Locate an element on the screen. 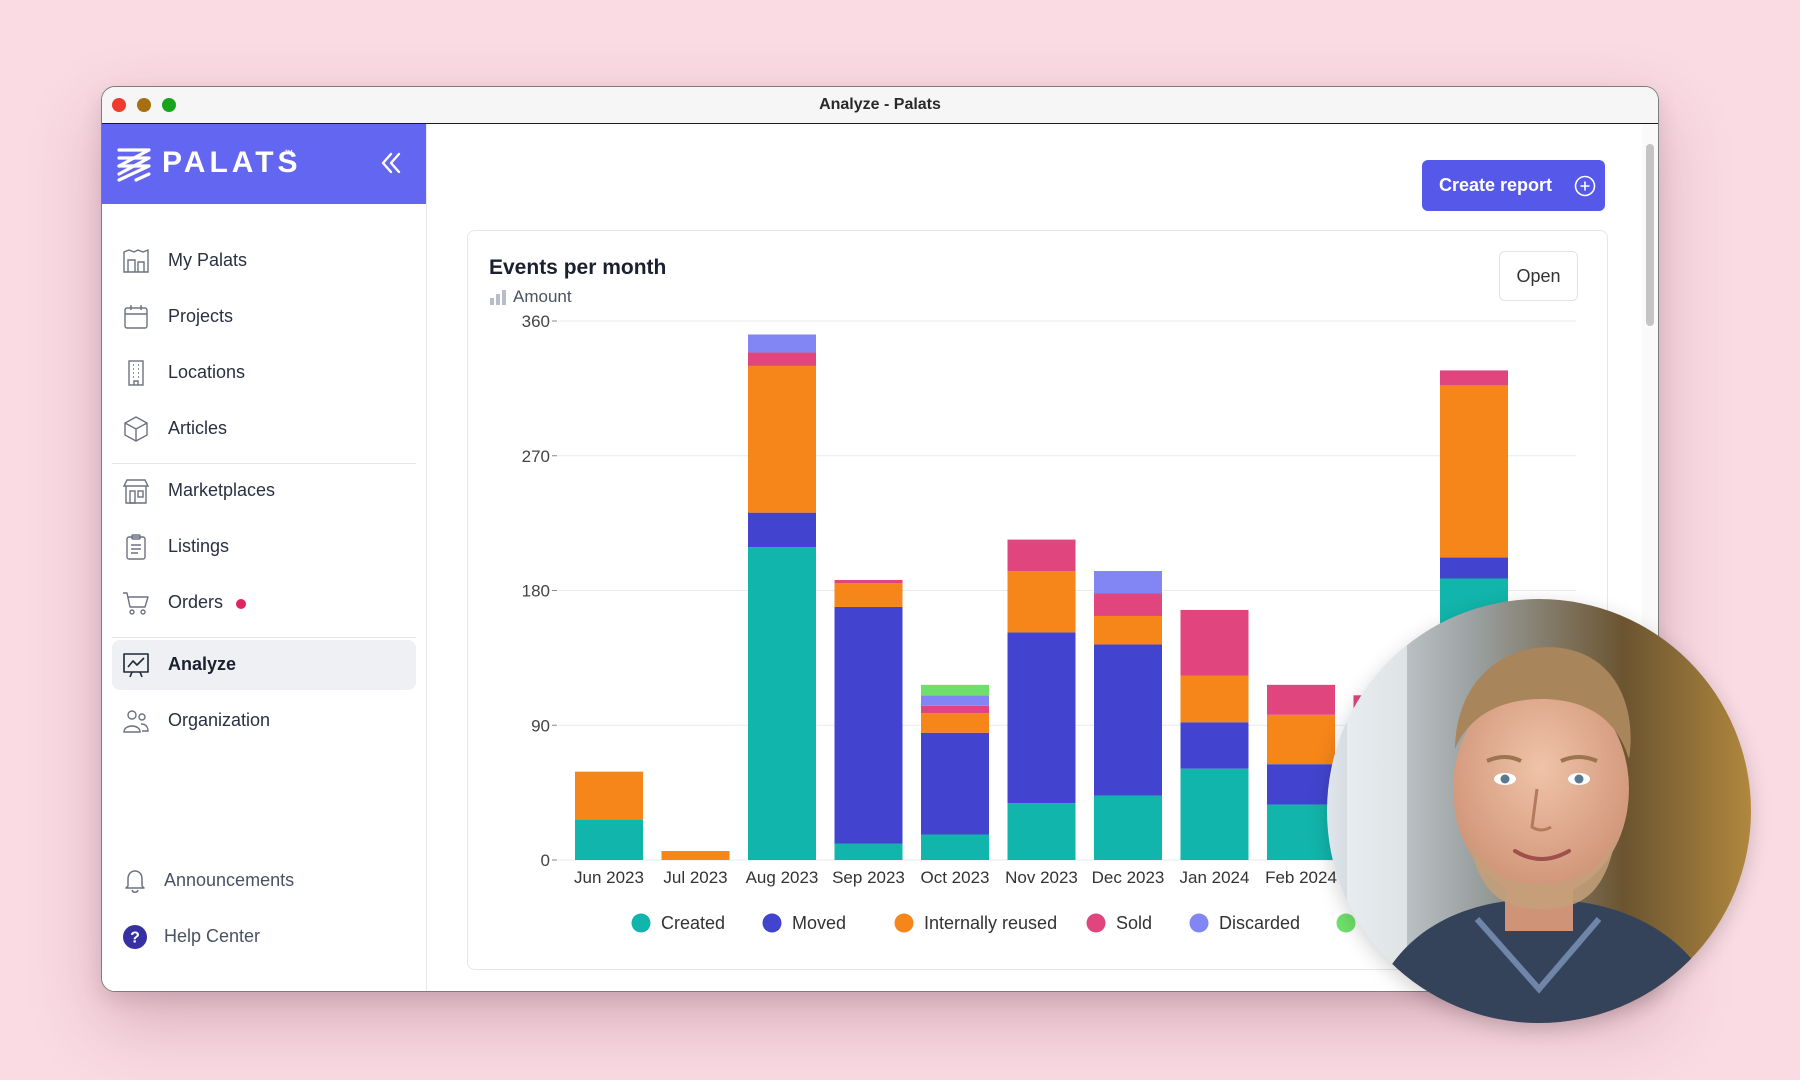  sidebar-item-analyze: Analyze is located at coordinates (264, 665).